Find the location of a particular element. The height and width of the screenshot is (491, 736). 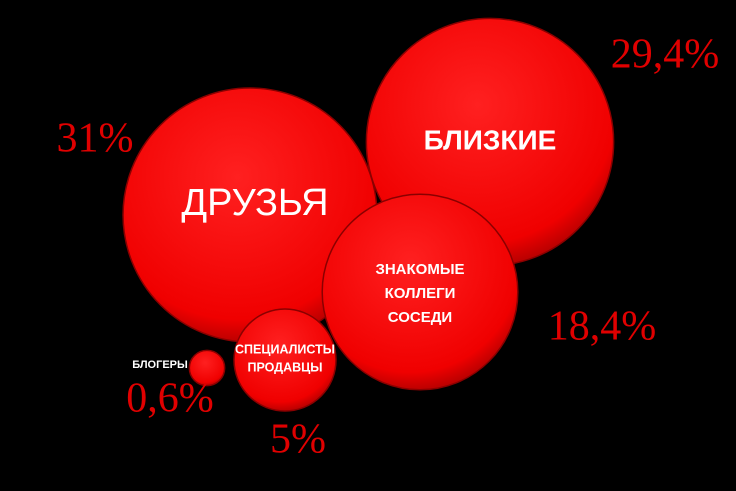

bubble-label: ПРОДАВЦЫ is located at coordinates (284, 367).